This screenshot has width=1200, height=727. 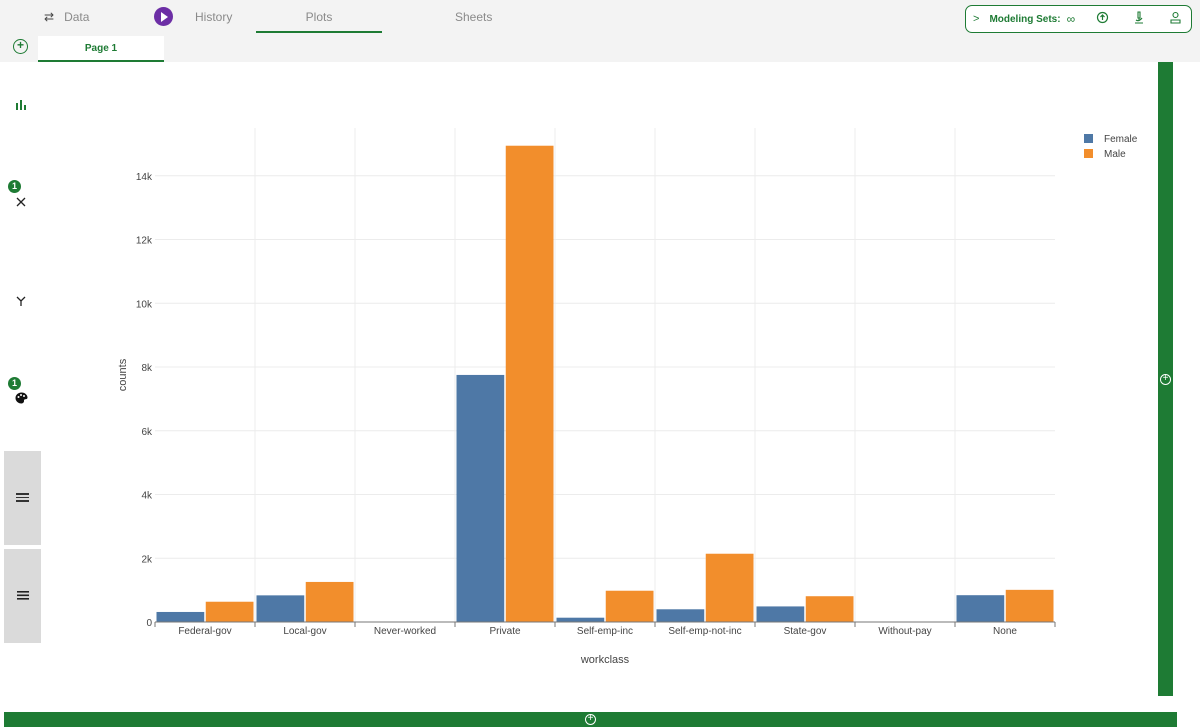 What do you see at coordinates (144, 241) in the screenshot?
I see `y-tick-label: 12k` at bounding box center [144, 241].